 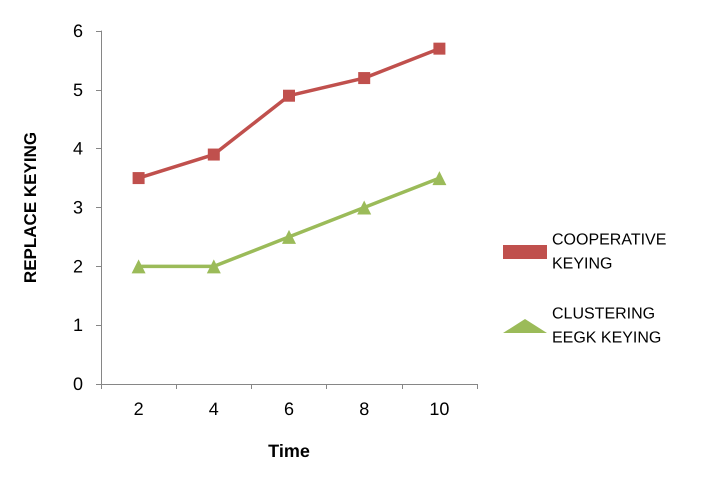 What do you see at coordinates (289, 409) in the screenshot?
I see `x-tick-label: 6` at bounding box center [289, 409].